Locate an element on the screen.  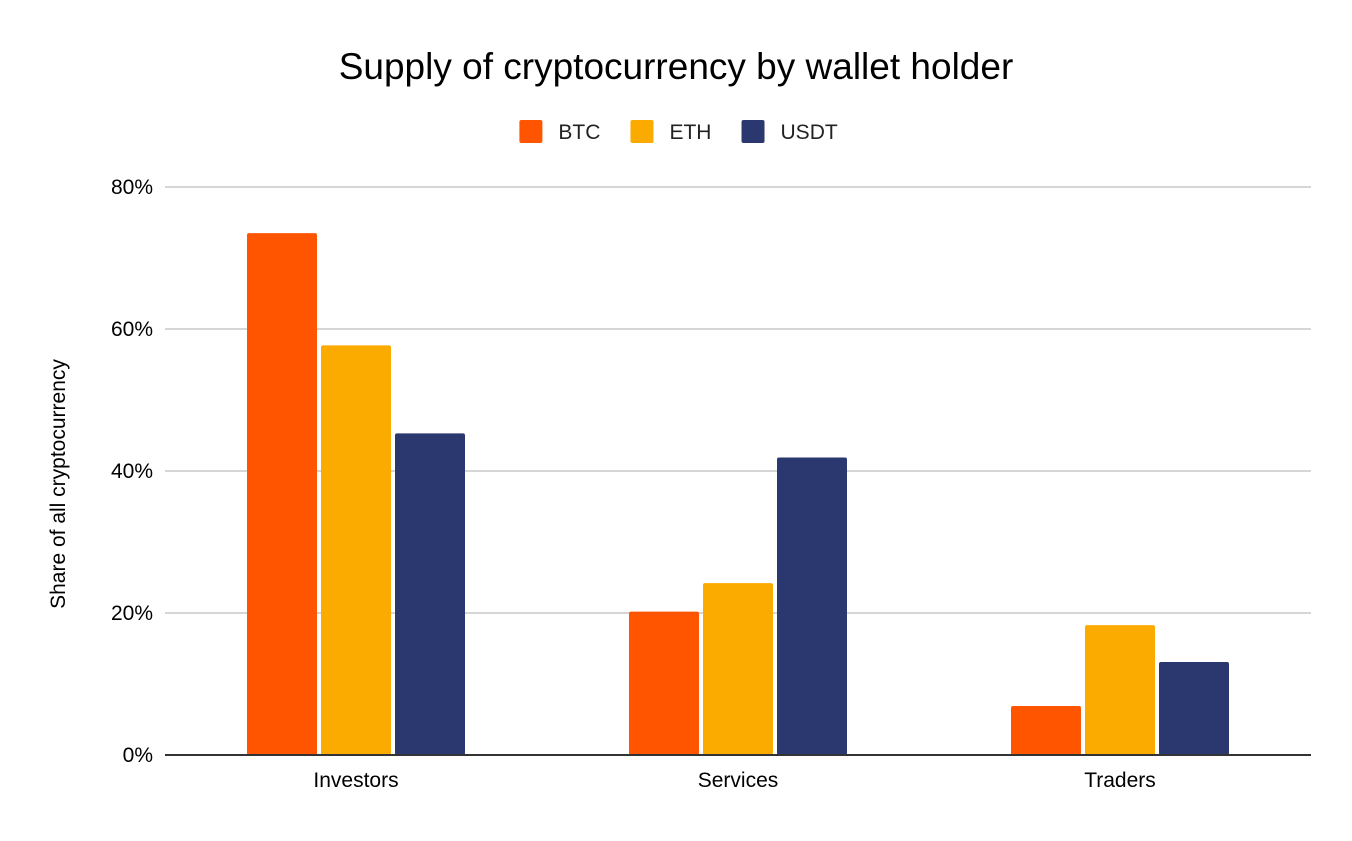
x-tick-label: Traders is located at coordinates (1120, 780).